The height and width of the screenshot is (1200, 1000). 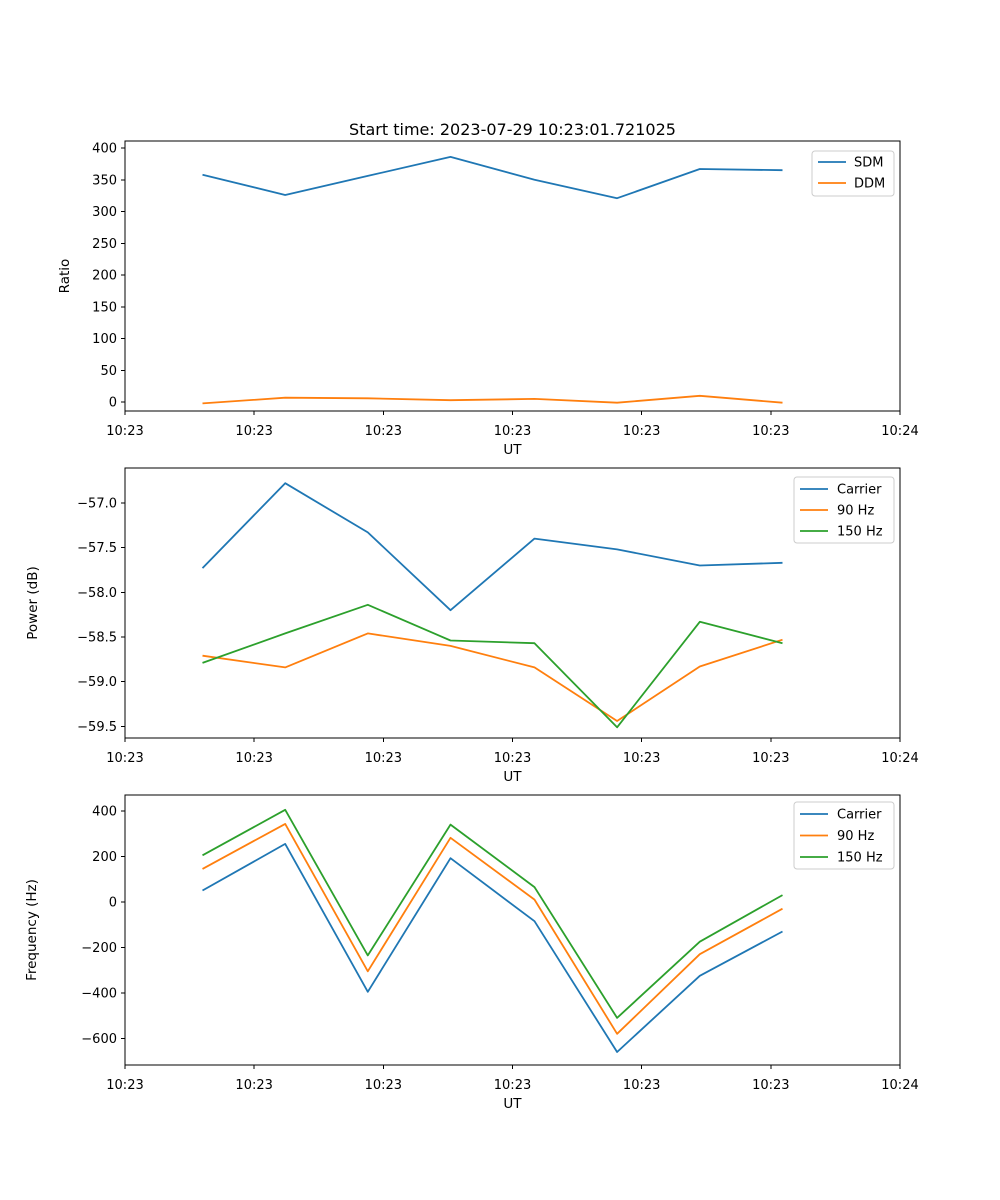 I want to click on y-tick-label: −58.0, so click(x=97, y=593).